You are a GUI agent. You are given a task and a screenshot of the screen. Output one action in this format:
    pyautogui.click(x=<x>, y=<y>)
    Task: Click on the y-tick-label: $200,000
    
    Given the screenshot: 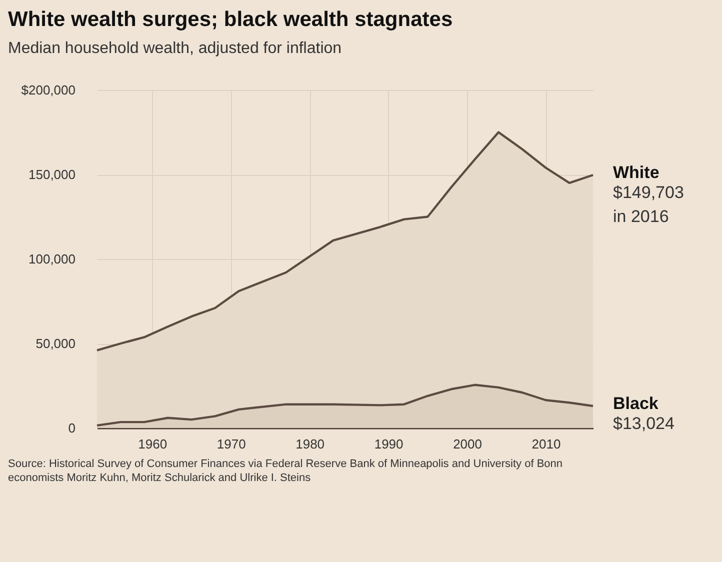 What is the action you would take?
    pyautogui.click(x=48, y=90)
    